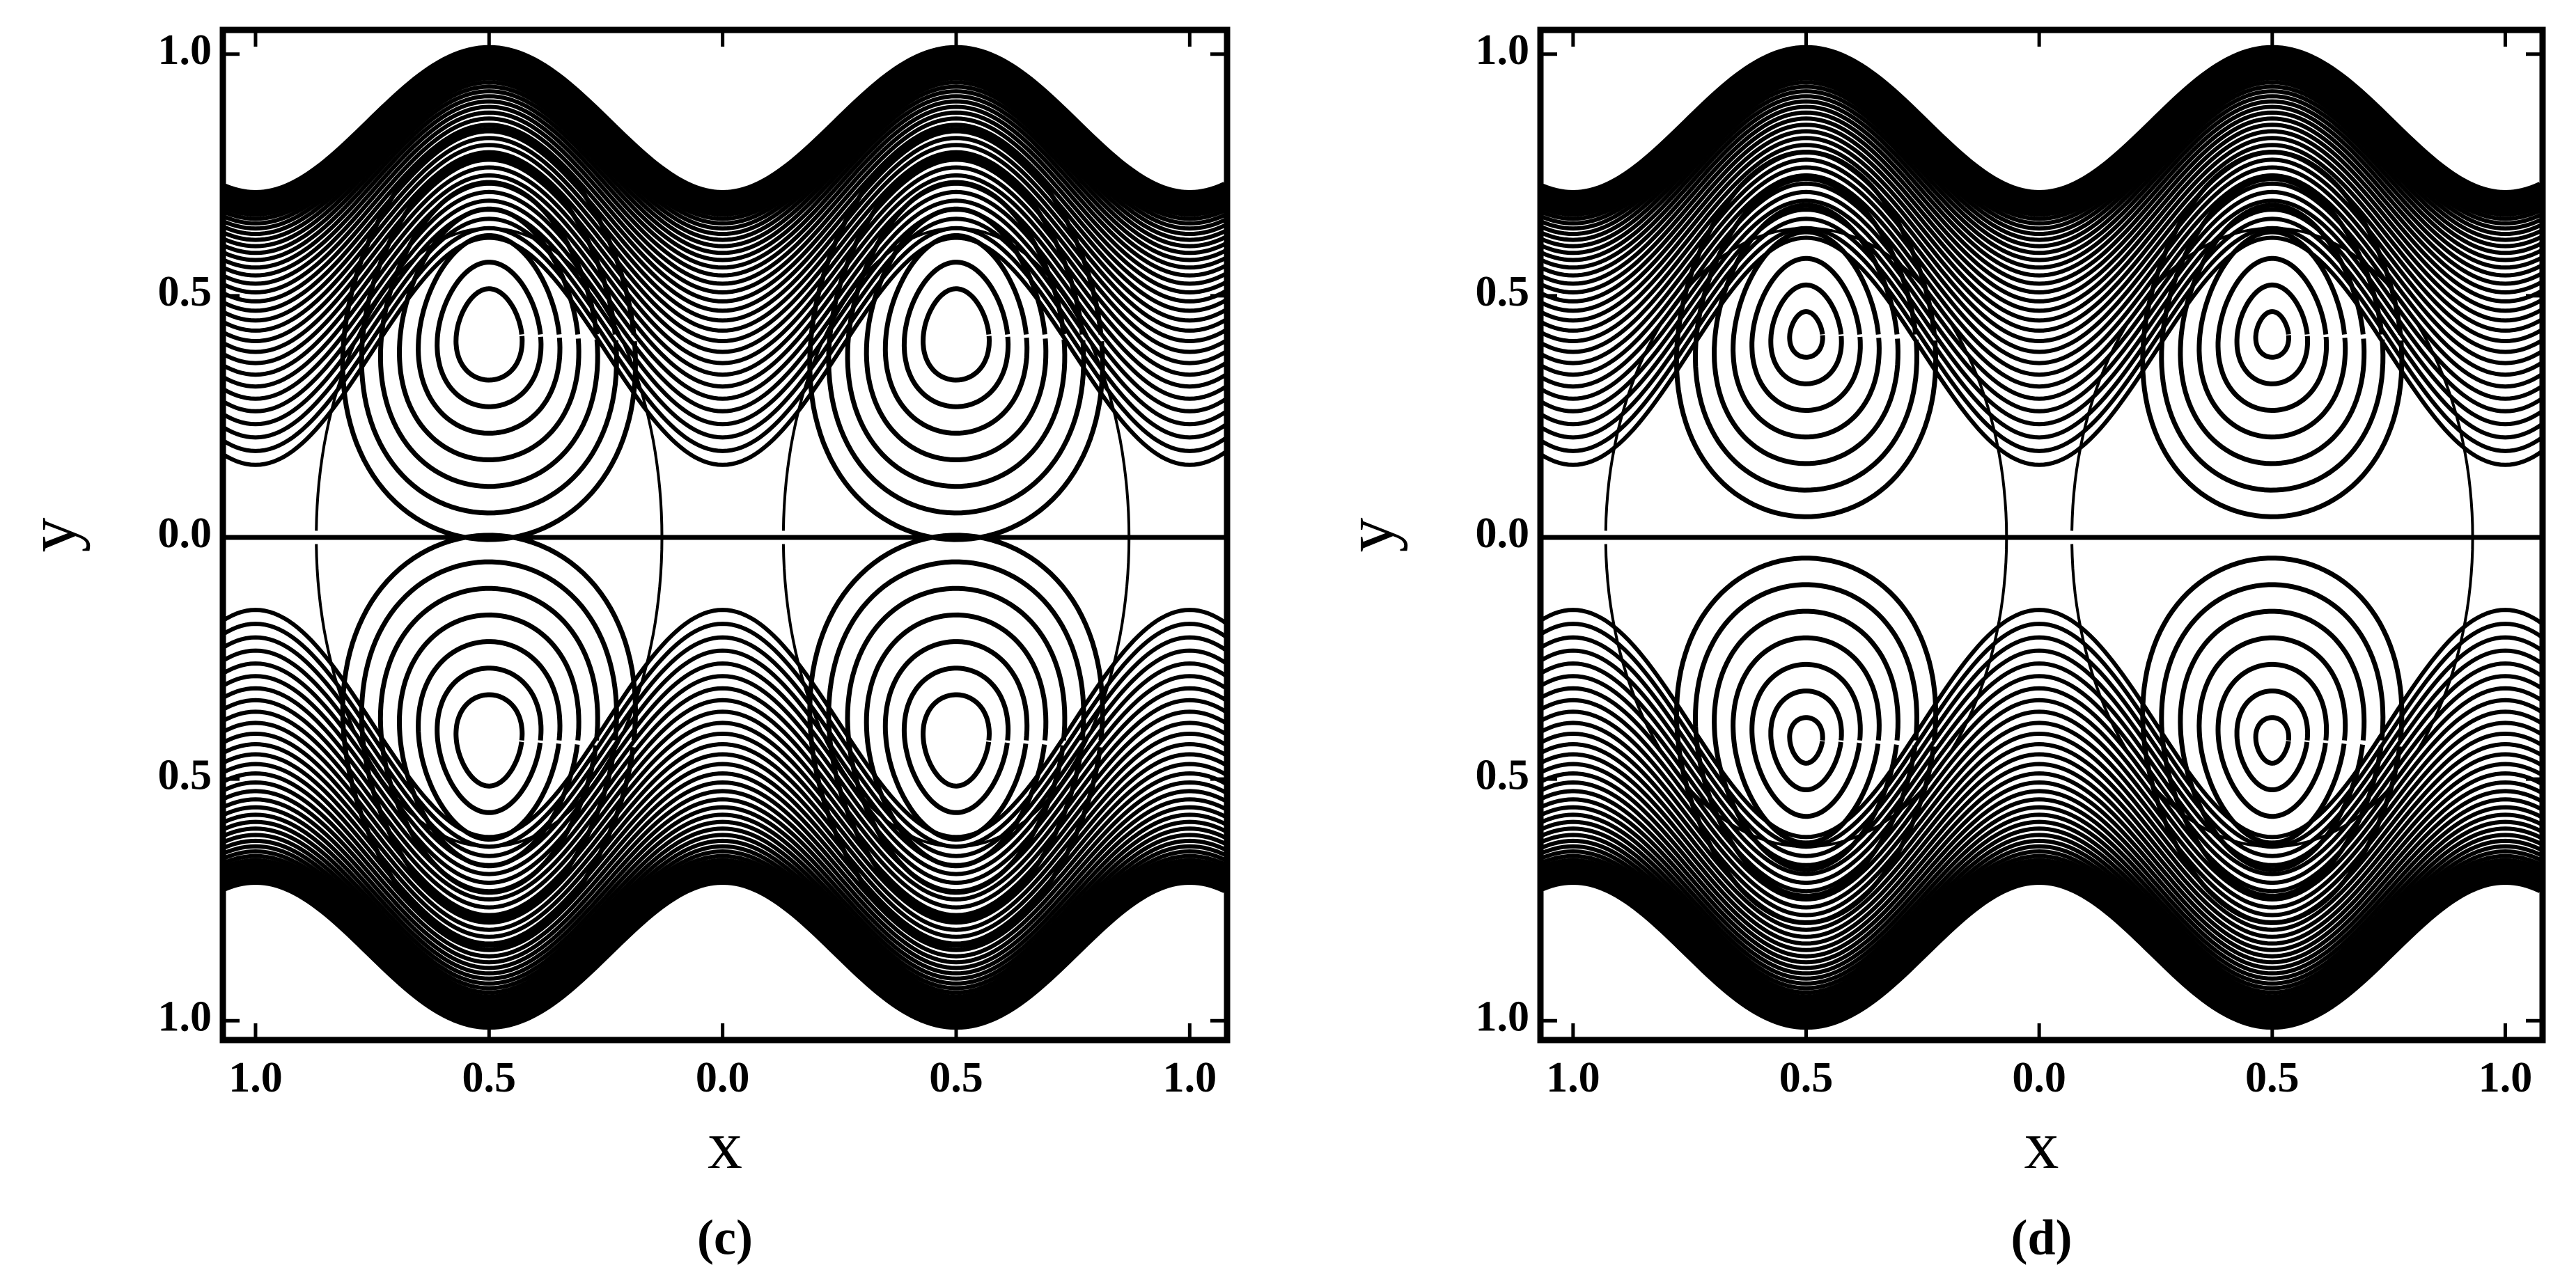 The width and height of the screenshot is (2576, 1283). Describe the element at coordinates (2042, 1238) in the screenshot. I see `panel-caption: (d)` at that location.